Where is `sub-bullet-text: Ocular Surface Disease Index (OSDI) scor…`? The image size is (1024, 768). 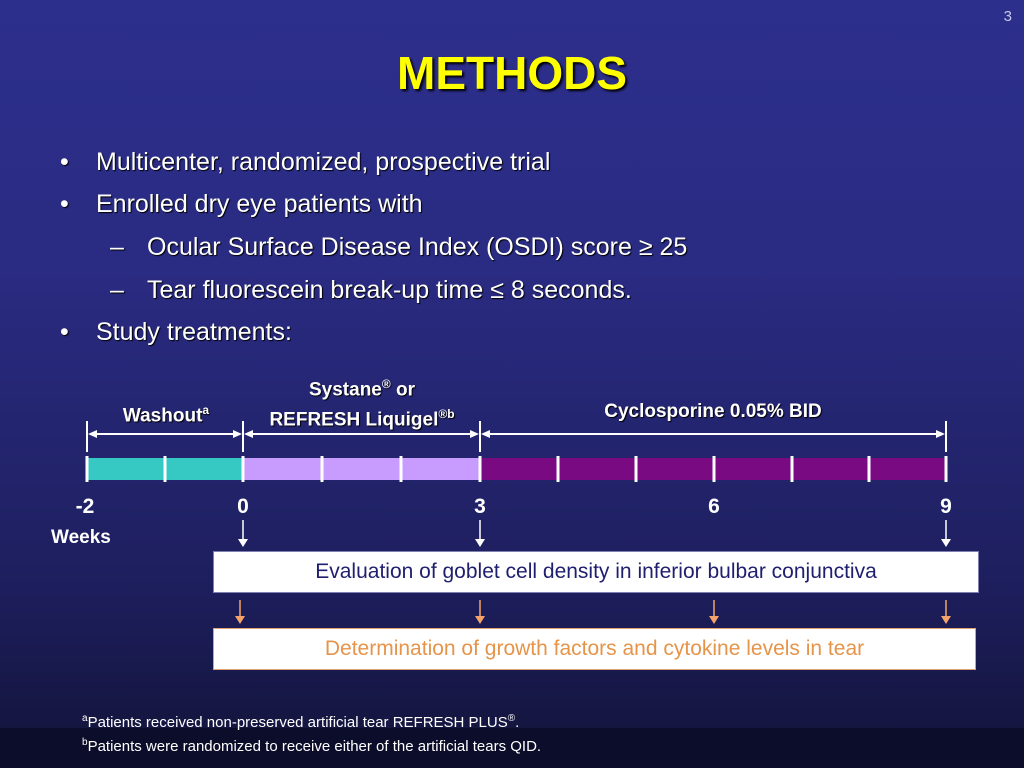 sub-bullet-text: Ocular Surface Disease Index (OSDI) scor… is located at coordinates (417, 247).